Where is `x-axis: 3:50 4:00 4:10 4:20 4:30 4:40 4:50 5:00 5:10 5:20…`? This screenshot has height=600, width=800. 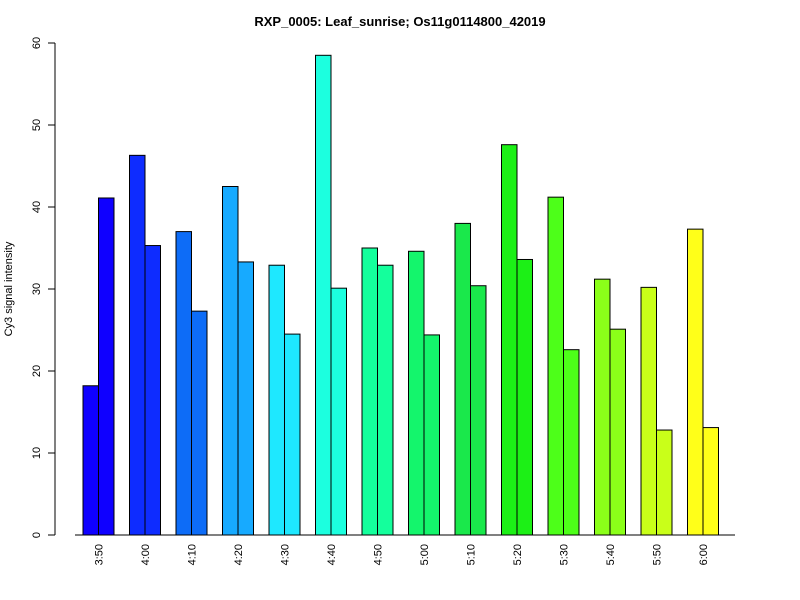
x-axis: 3:50 4:00 4:10 4:20 4:30 4:40 4:50 5:00 5:10 5:20… is located at coordinates (405, 549).